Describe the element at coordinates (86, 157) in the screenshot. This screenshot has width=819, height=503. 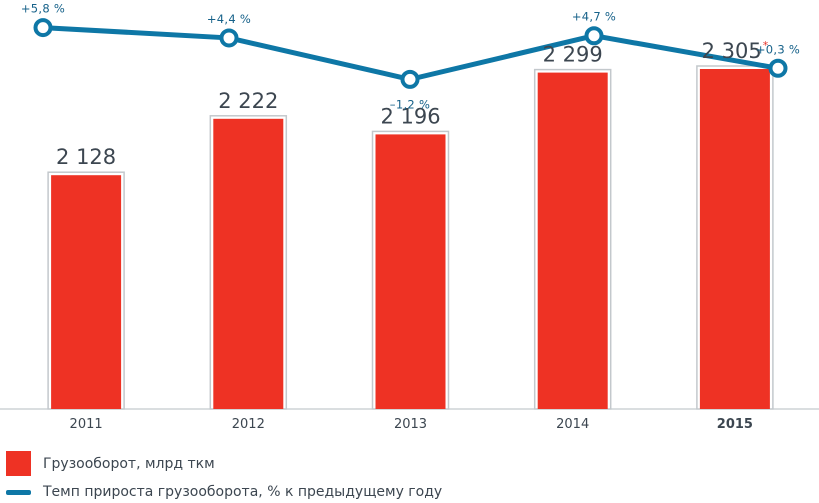
I see `bar-value-label: 2 128` at that location.